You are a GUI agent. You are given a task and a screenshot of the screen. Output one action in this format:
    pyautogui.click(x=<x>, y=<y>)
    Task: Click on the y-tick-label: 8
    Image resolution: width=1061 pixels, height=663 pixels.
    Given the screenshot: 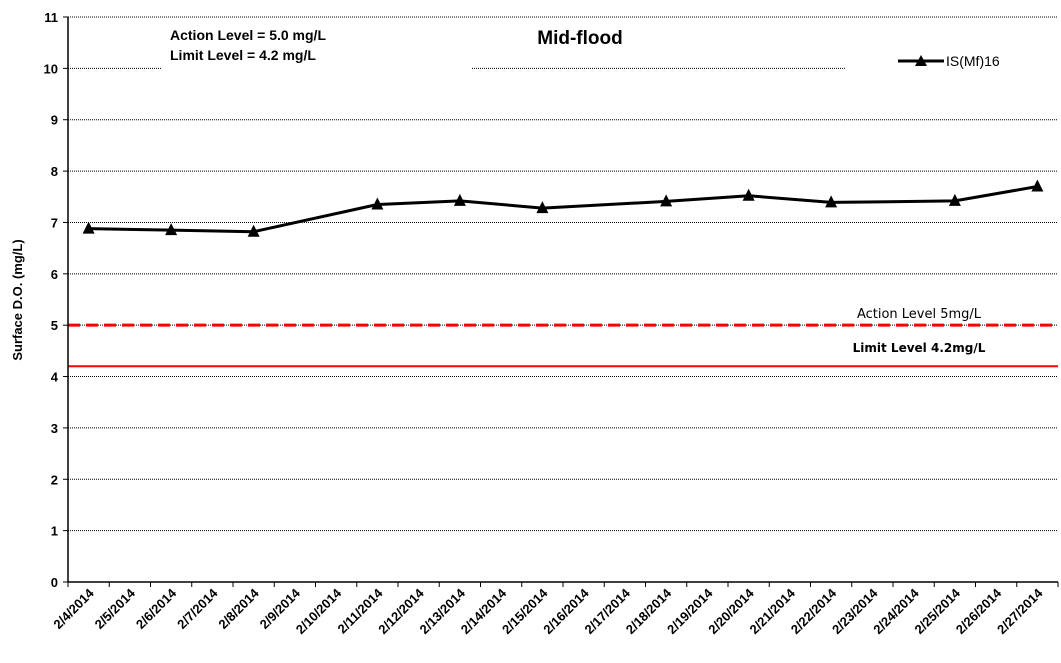 What is the action you would take?
    pyautogui.click(x=54, y=171)
    